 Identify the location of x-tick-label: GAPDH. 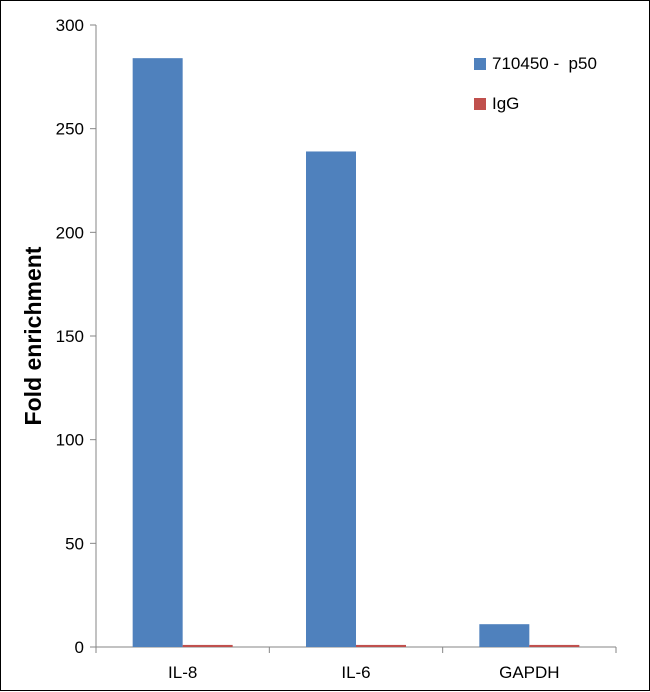
(529, 672).